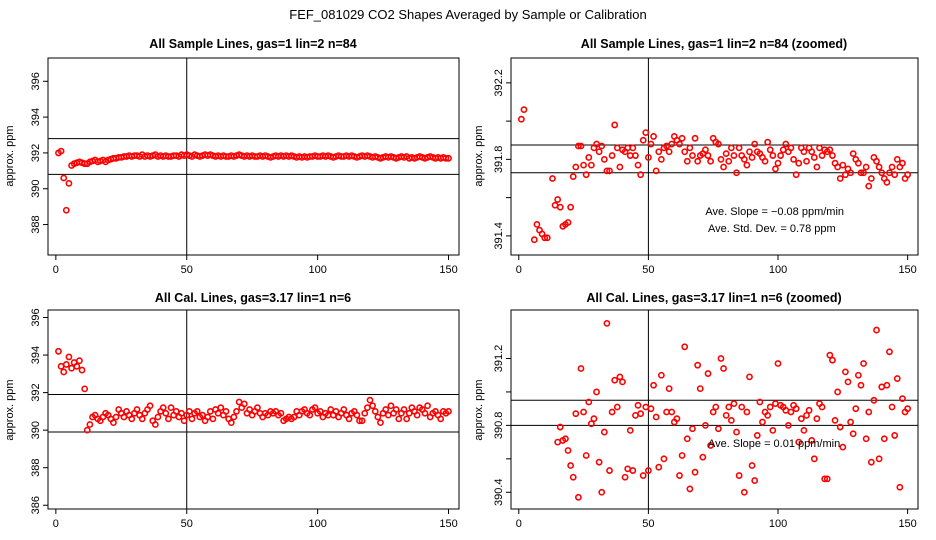 This screenshot has width=936, height=540. Describe the element at coordinates (499, 83) in the screenshot. I see `y-tick-label: 392.2` at that location.